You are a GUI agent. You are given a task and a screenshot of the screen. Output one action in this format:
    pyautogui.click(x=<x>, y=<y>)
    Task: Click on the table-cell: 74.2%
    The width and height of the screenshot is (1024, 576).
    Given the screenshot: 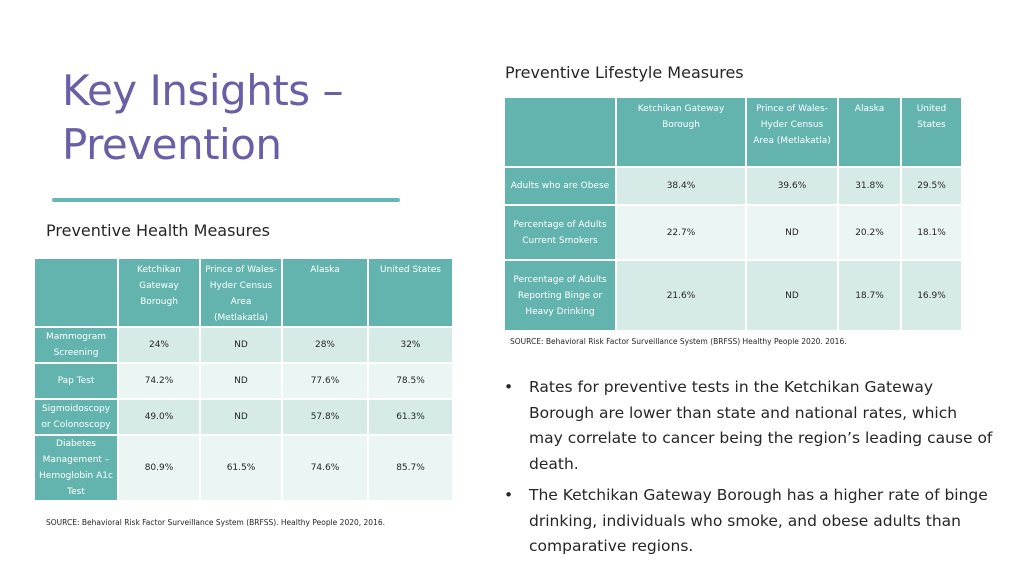 What is the action you would take?
    pyautogui.click(x=159, y=381)
    